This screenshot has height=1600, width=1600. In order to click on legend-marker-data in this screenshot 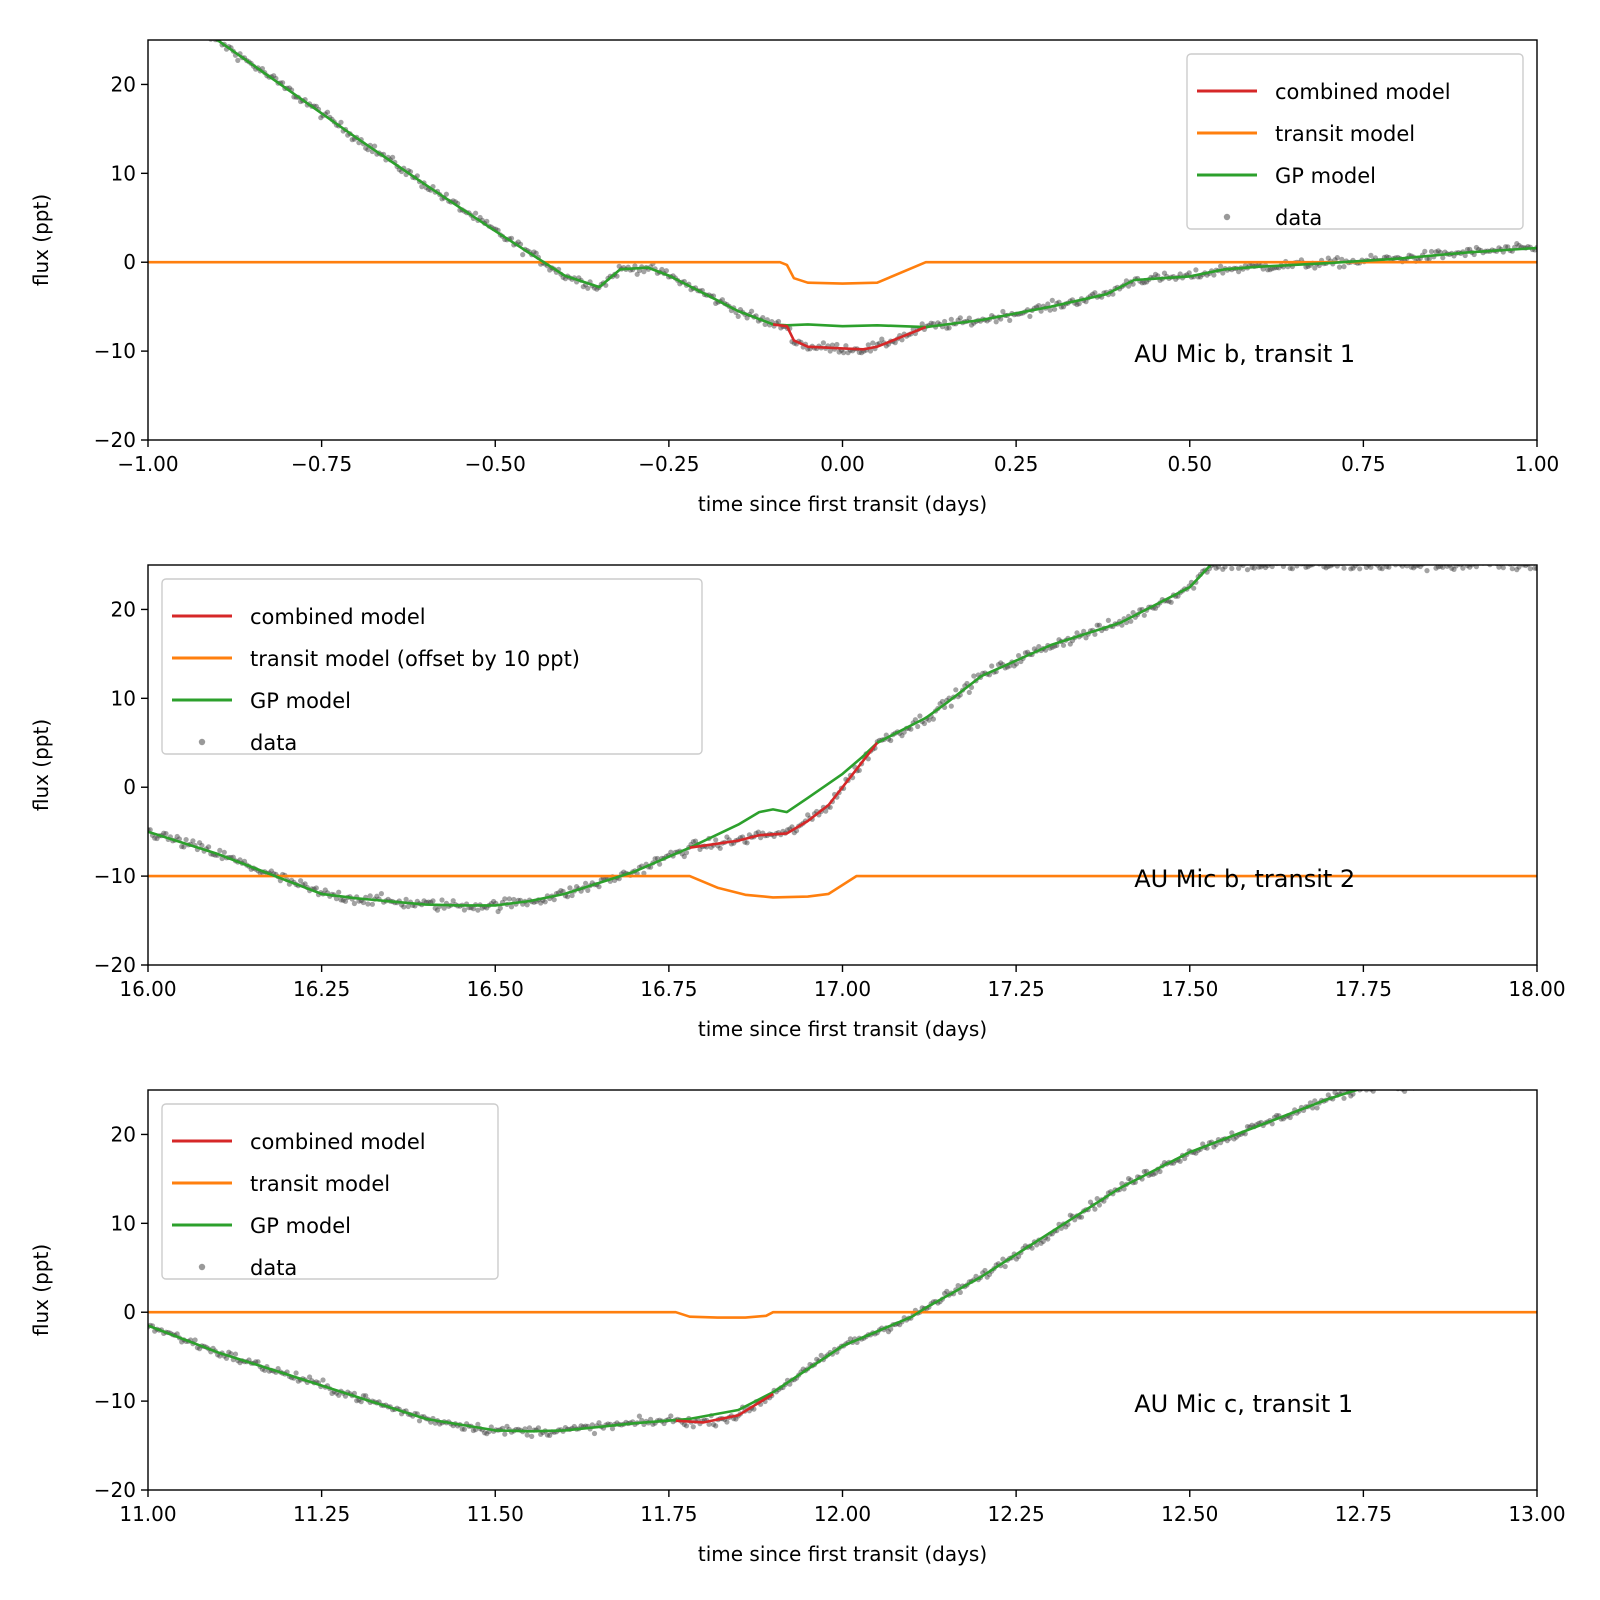, I will do `click(1227, 217)`.